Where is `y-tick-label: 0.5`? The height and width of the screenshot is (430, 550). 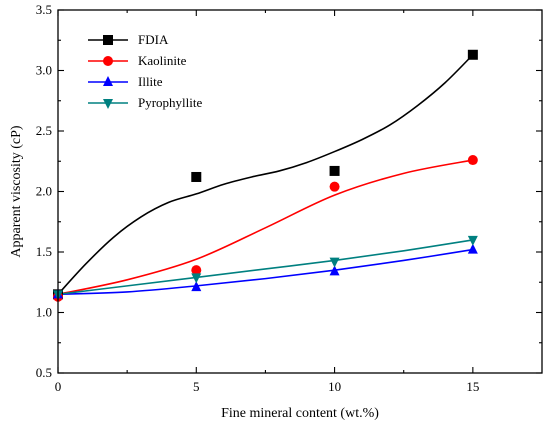
y-tick-label: 0.5 is located at coordinates (44, 372).